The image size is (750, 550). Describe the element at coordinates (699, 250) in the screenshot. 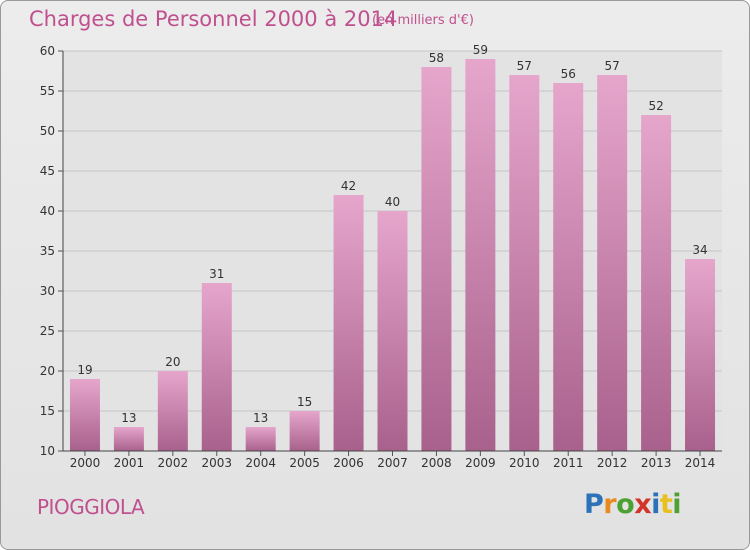

I see `bar-value-label: 34` at that location.